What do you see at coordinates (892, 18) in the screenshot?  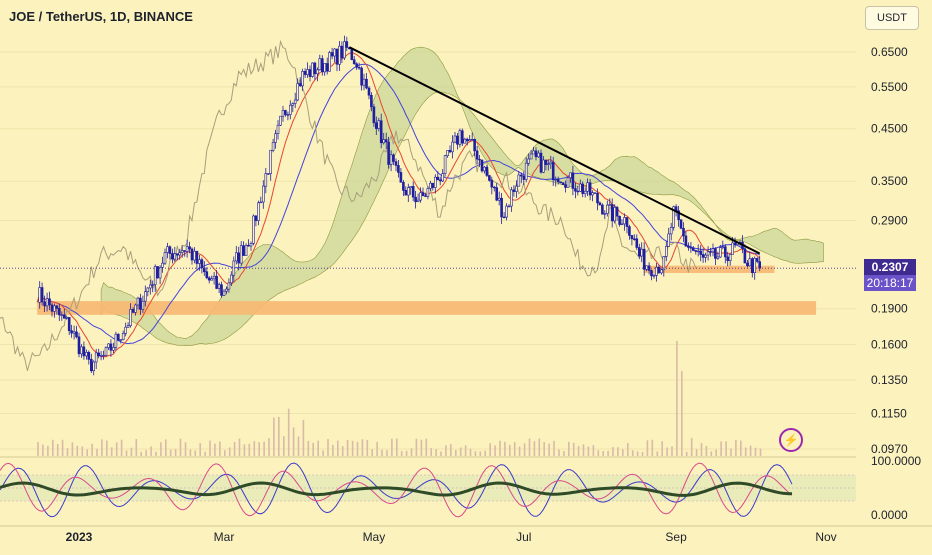 I see `currency-button: USDT` at bounding box center [892, 18].